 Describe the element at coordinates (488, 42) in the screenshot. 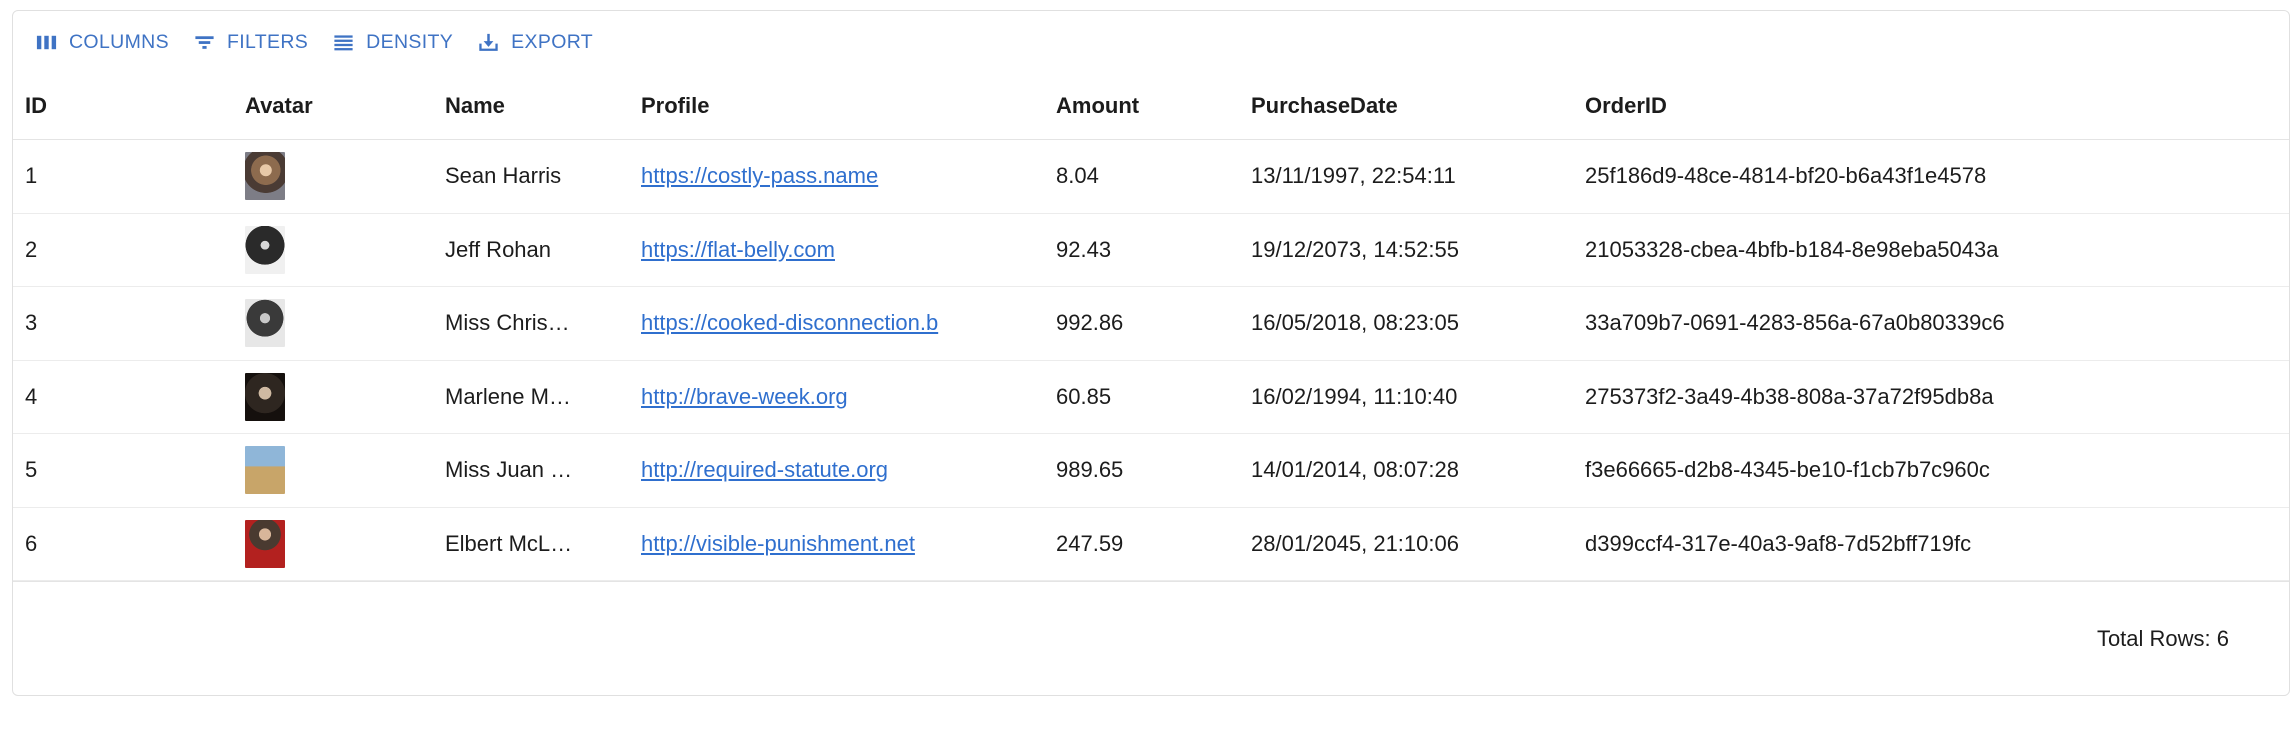

I see `export-icon` at that location.